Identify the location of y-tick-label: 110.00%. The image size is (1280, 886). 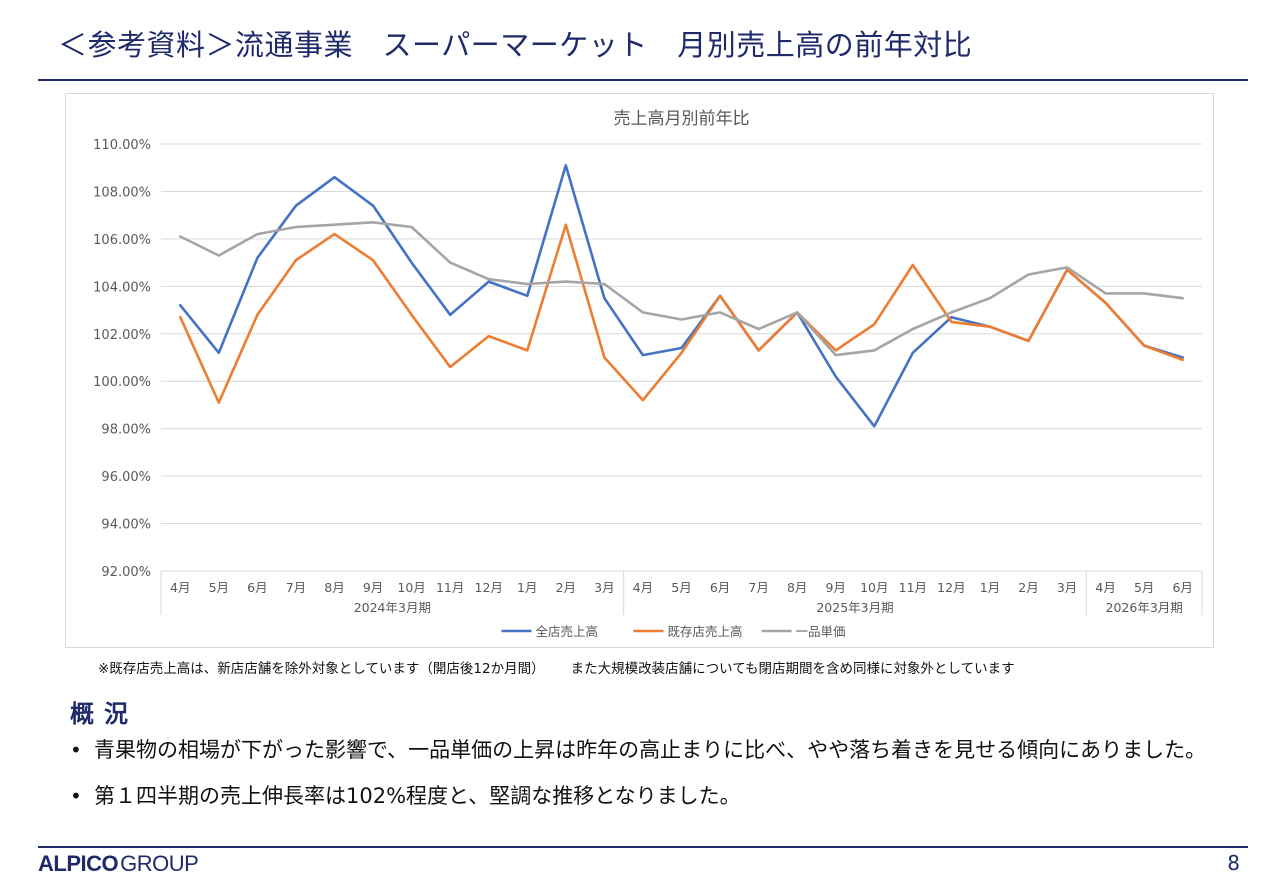
(122, 145).